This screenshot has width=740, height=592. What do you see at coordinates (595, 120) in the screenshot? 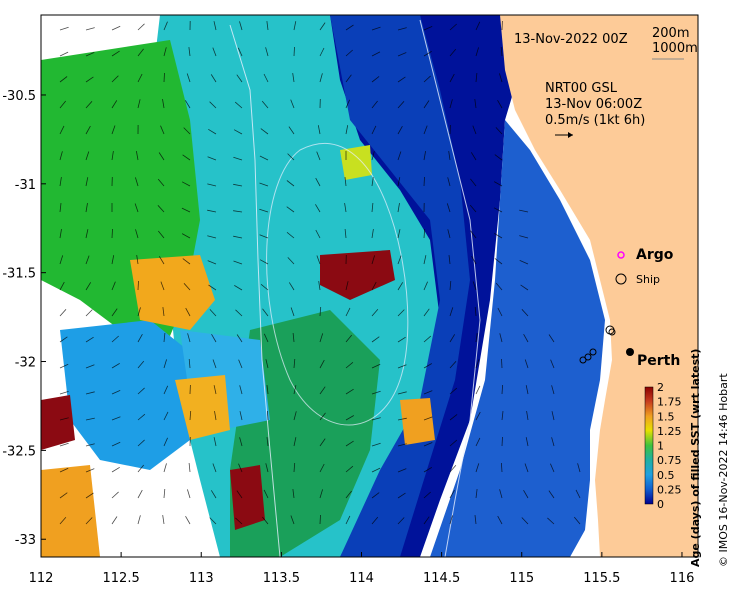
I see `current-scale-label: 0.5m/s (1kt 6h)` at bounding box center [595, 120].